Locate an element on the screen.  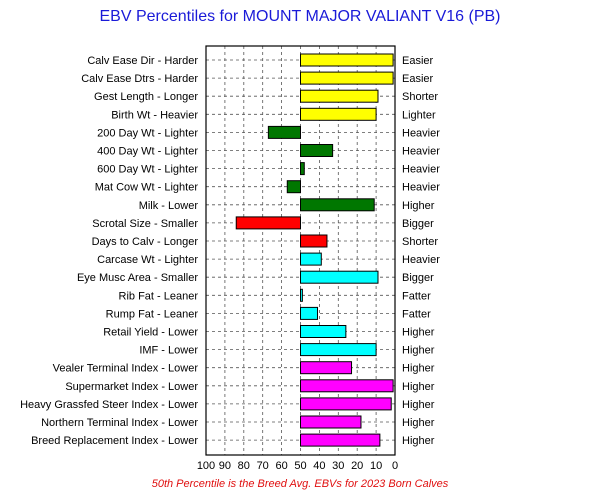
x-tick-label: 50 is located at coordinates (300, 466).